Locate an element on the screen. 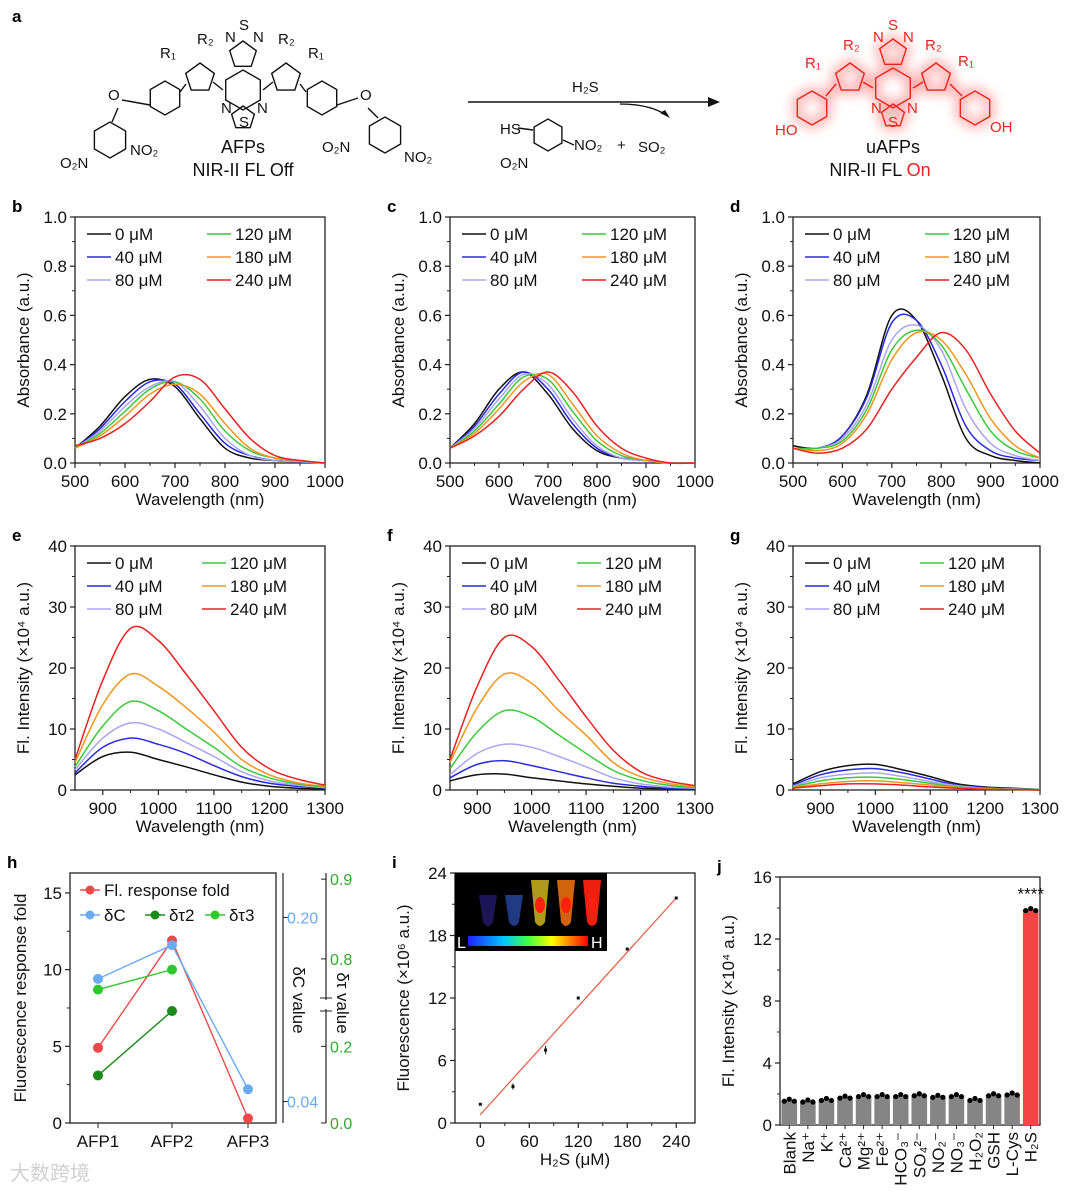 The width and height of the screenshot is (1080, 1192). right-tick-label-tau: 0.9 is located at coordinates (341, 880).